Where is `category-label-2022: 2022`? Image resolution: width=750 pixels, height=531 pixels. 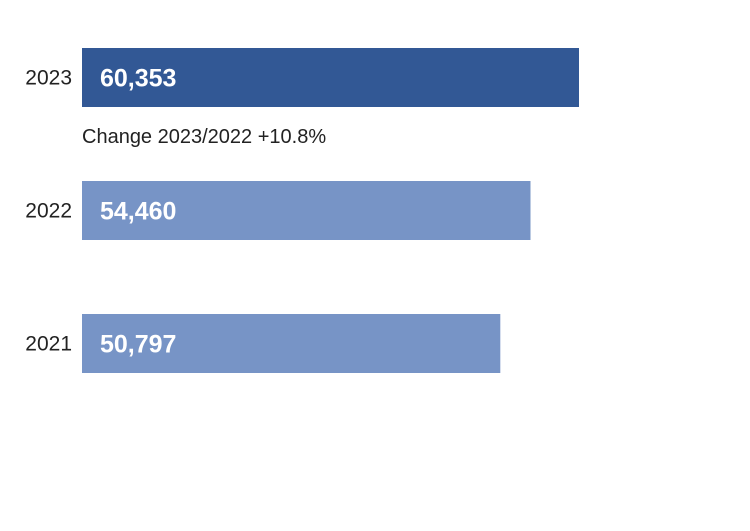 category-label-2022: 2022 is located at coordinates (48, 211).